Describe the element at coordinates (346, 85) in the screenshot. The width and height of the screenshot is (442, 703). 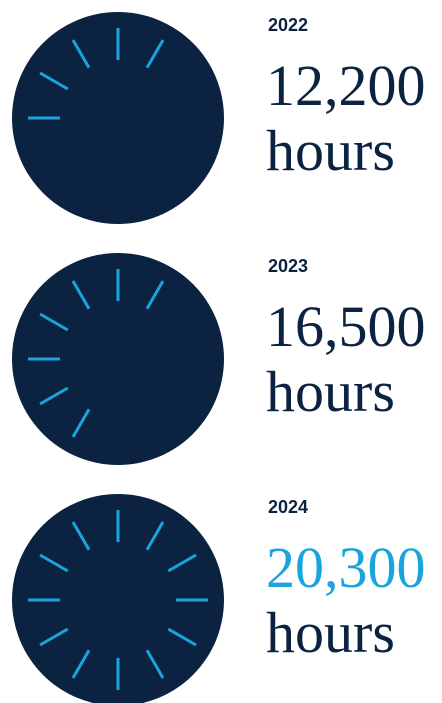
I see `hours-amount: 12,200` at that location.